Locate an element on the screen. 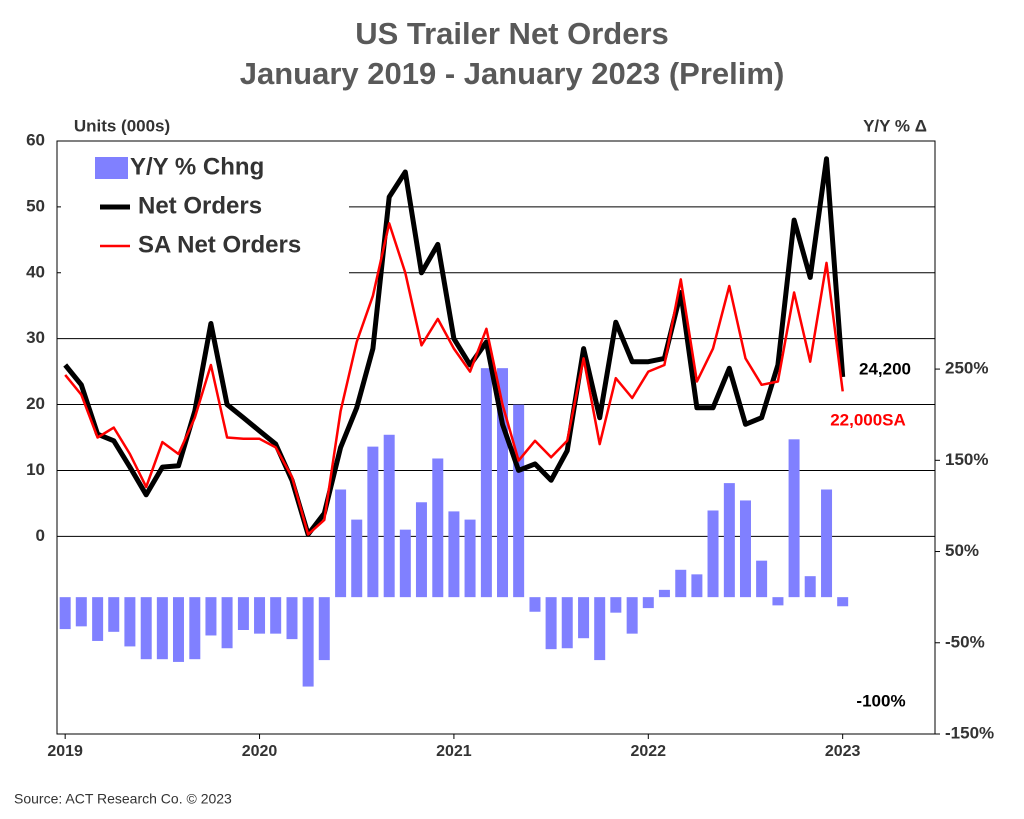 The image size is (1024, 819). legend-label: Net Orders is located at coordinates (200, 205).